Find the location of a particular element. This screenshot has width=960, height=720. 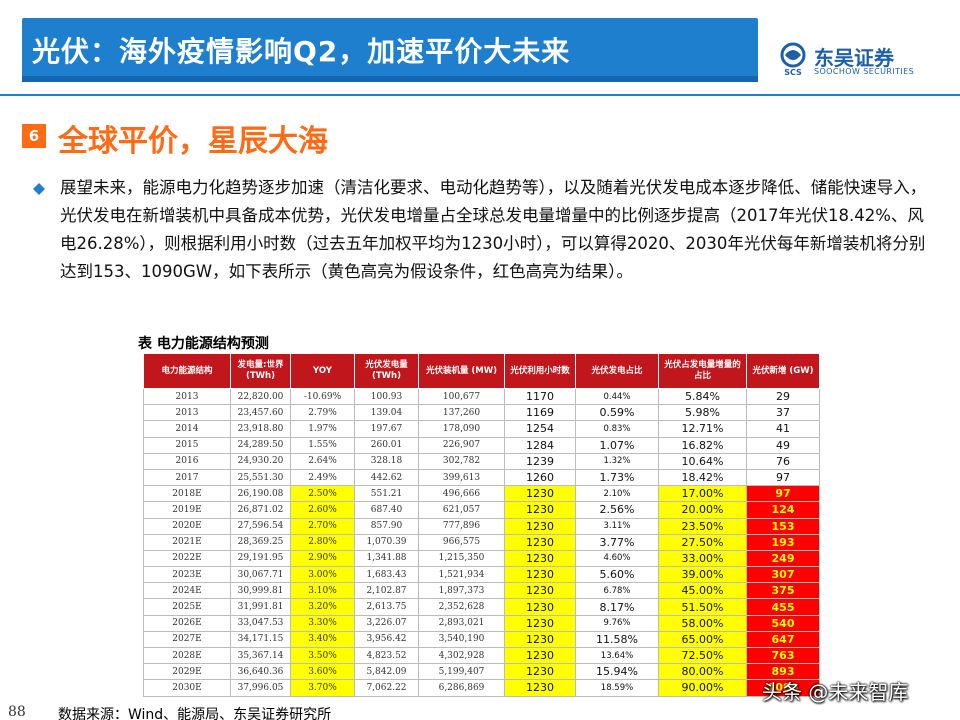

table-cell: 226,907 is located at coordinates (461, 445).